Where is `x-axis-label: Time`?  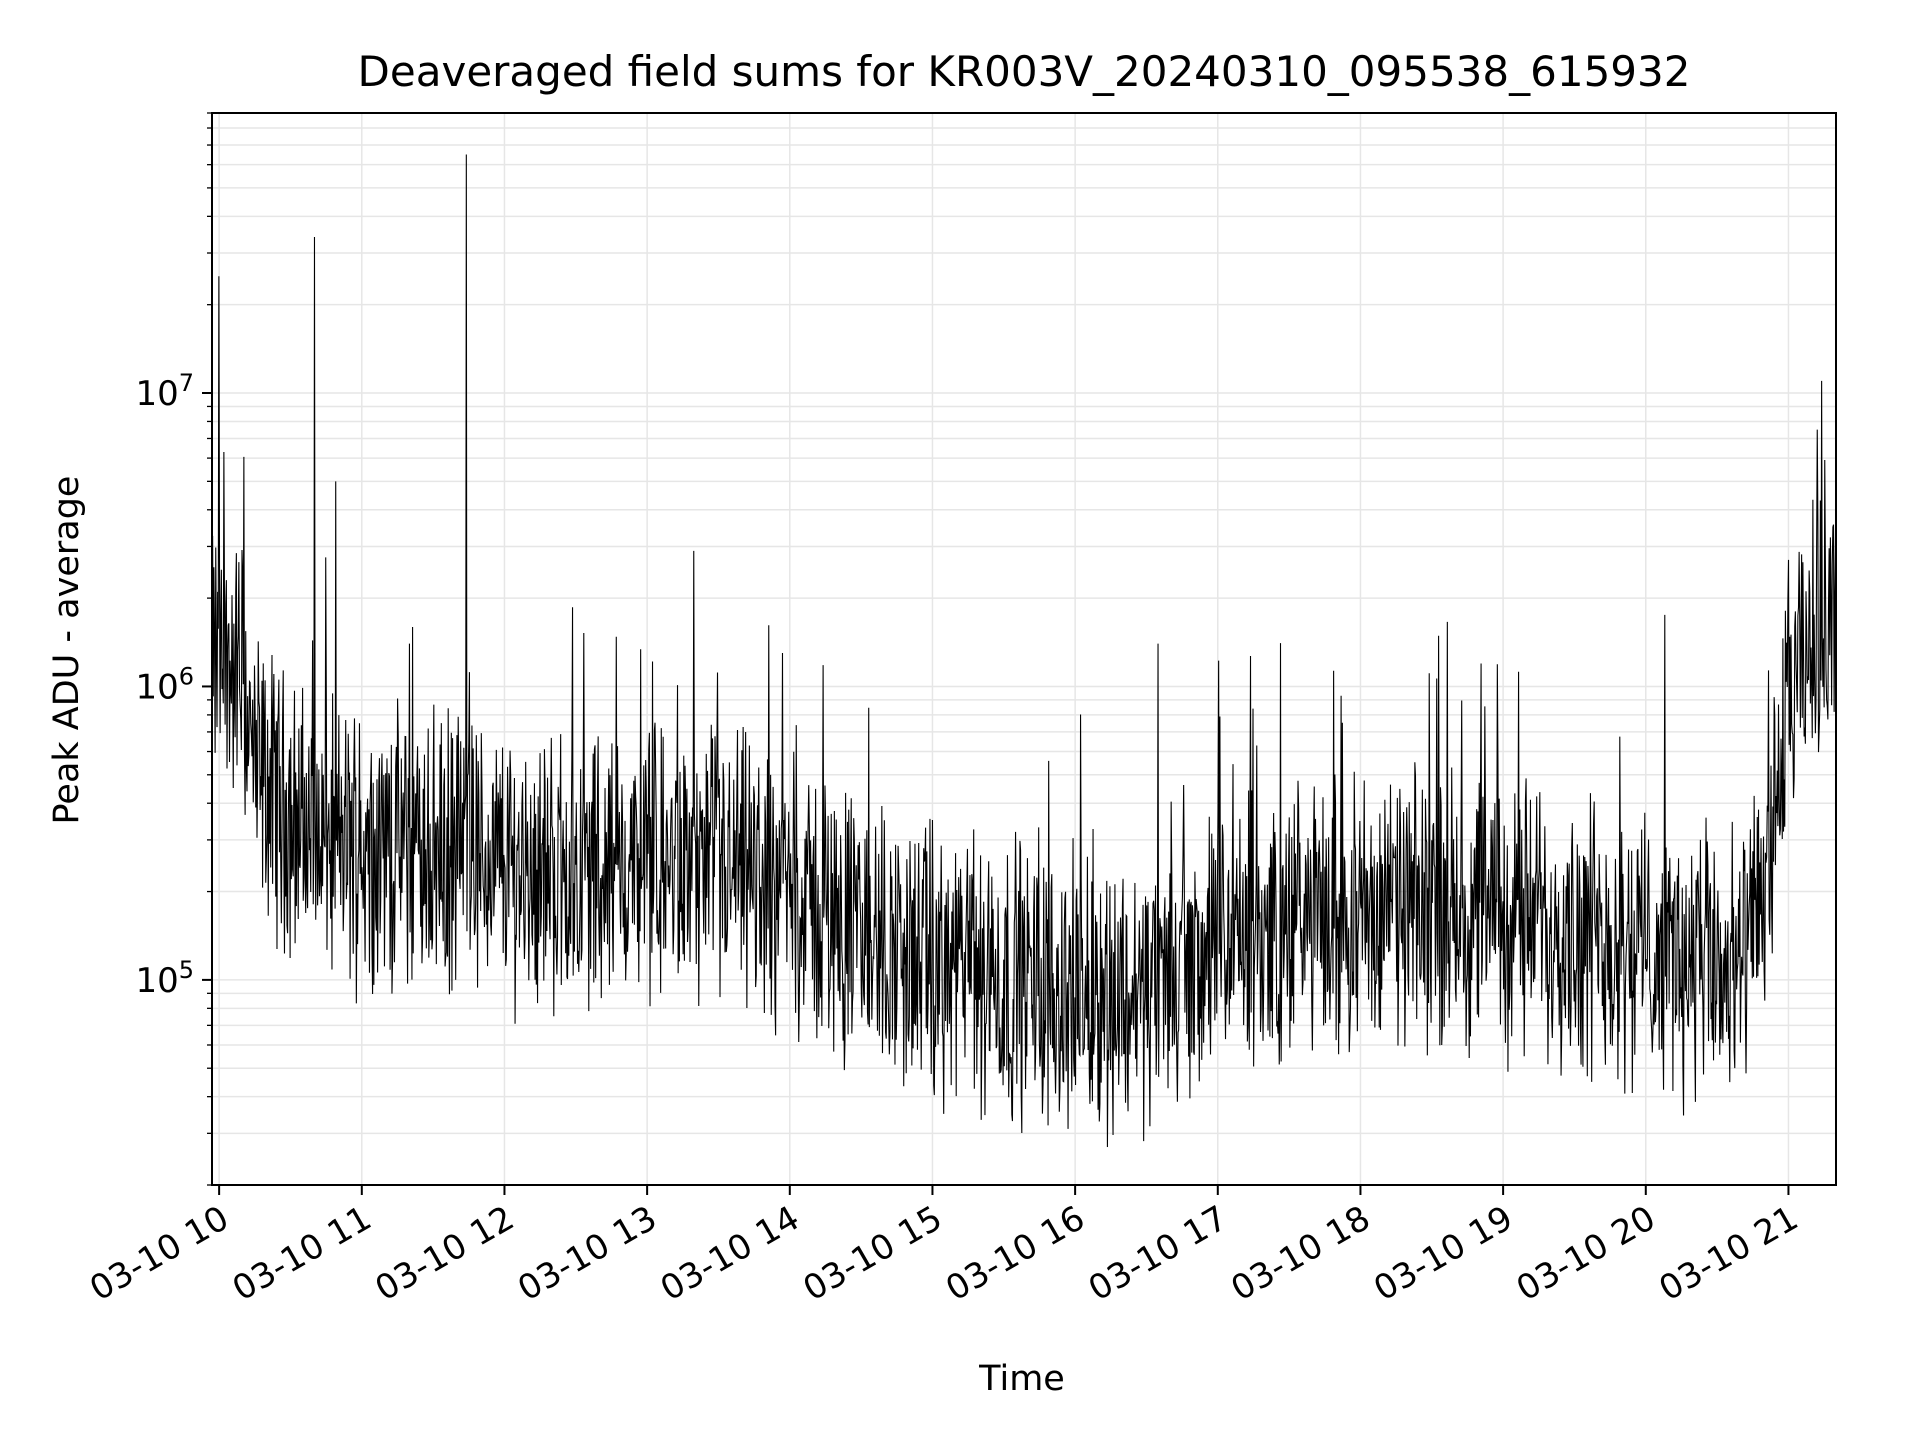 x-axis-label: Time is located at coordinates (1021, 1379).